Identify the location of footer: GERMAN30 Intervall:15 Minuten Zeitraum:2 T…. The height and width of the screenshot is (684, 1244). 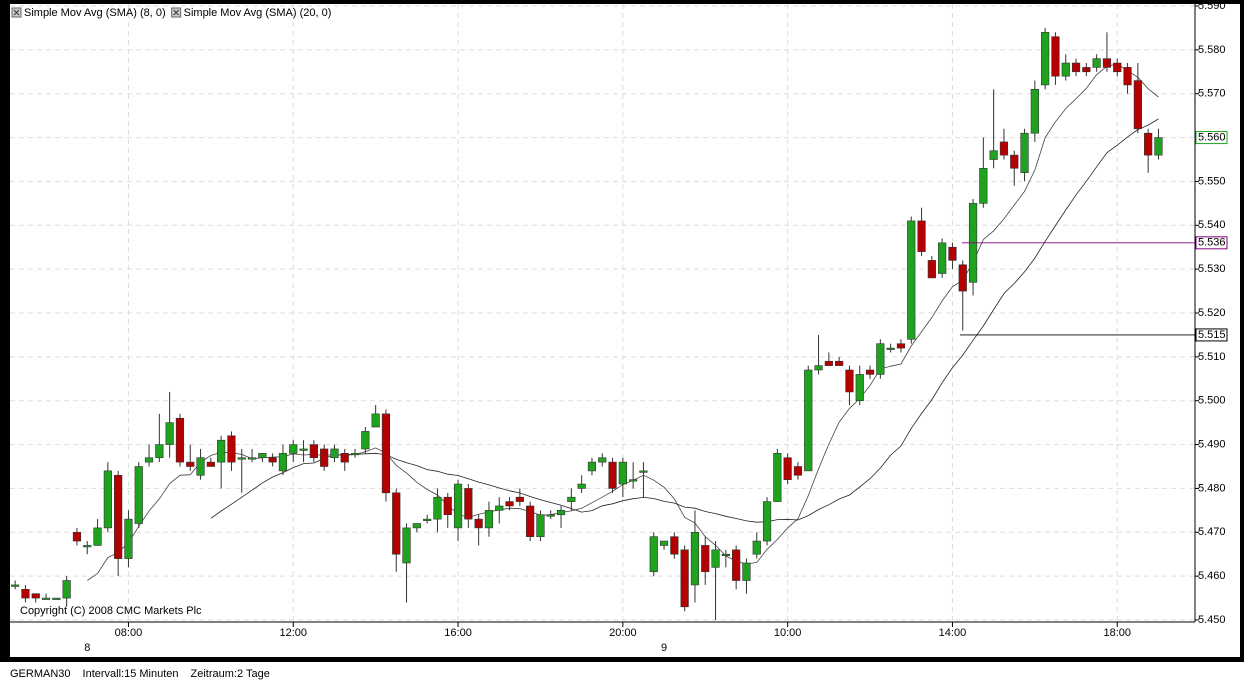
(146, 674).